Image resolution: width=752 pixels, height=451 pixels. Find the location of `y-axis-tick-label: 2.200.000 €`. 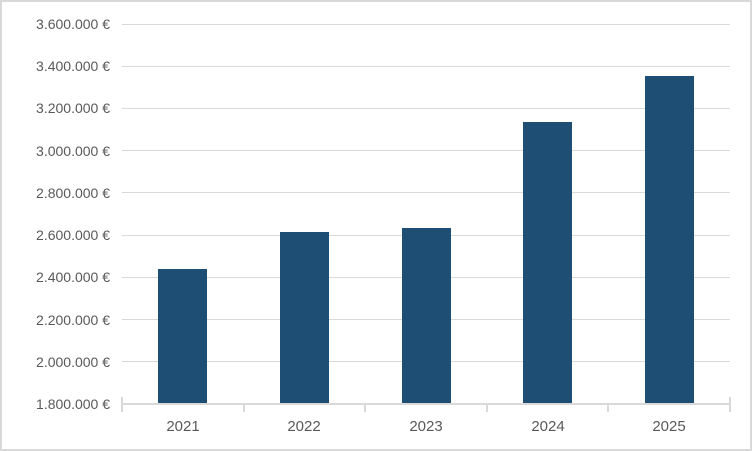

y-axis-tick-label: 2.200.000 € is located at coordinates (73, 319).